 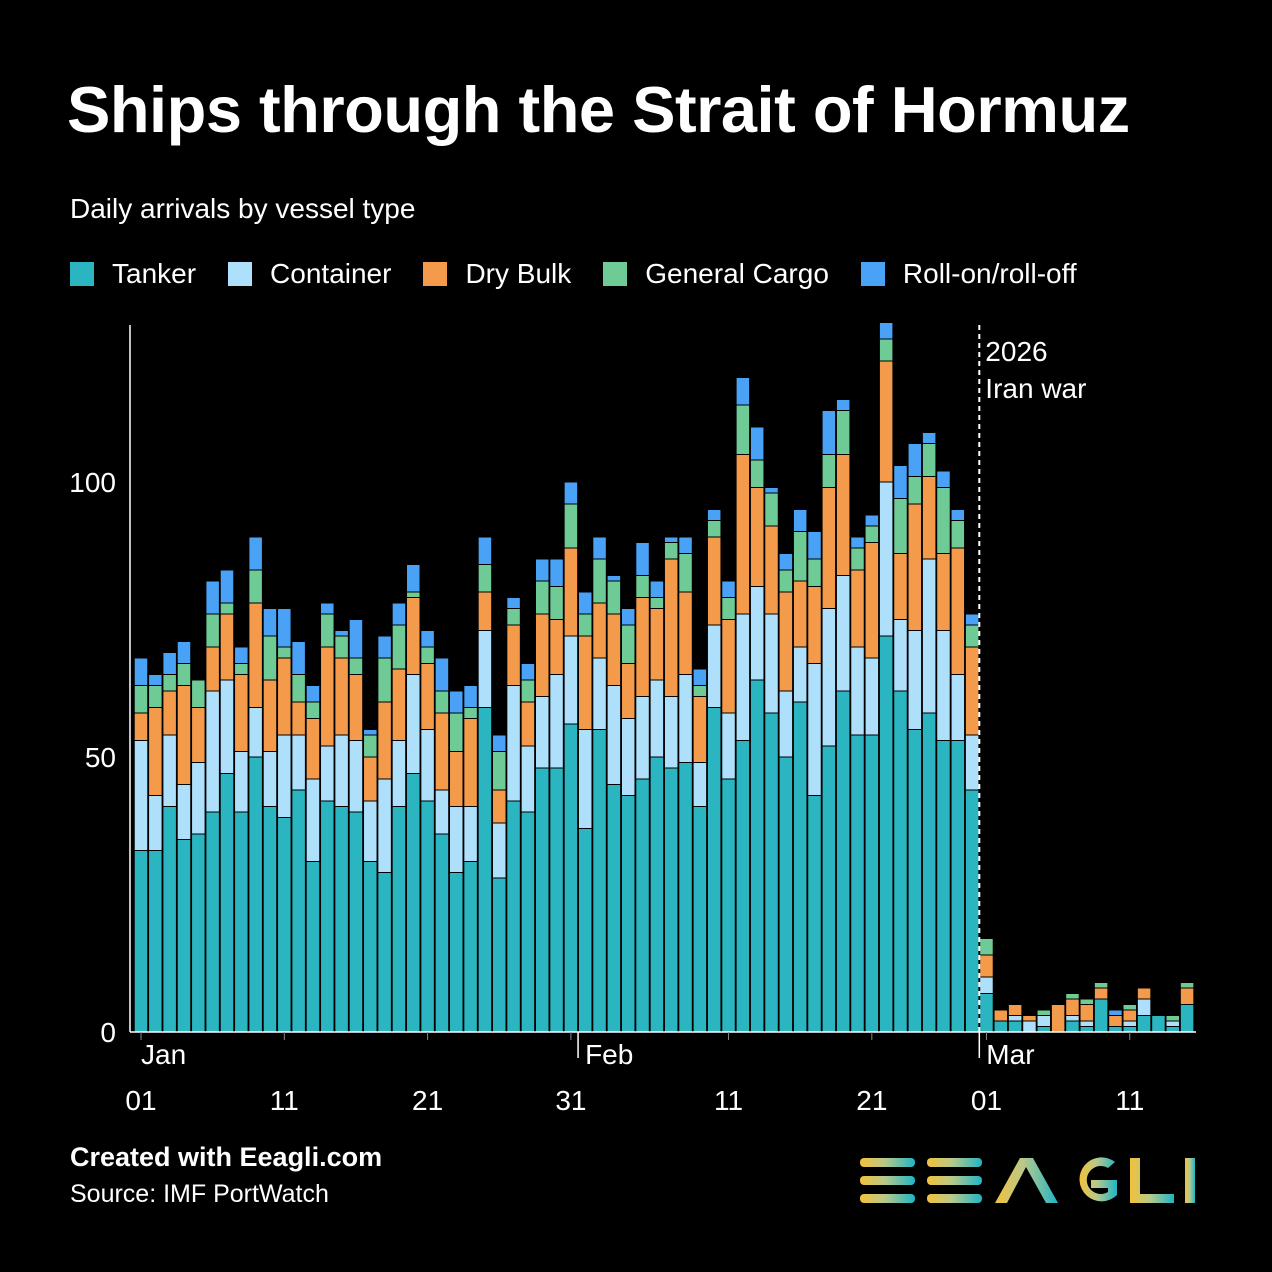 I want to click on legend-item: Dry Bulk, so click(x=497, y=274).